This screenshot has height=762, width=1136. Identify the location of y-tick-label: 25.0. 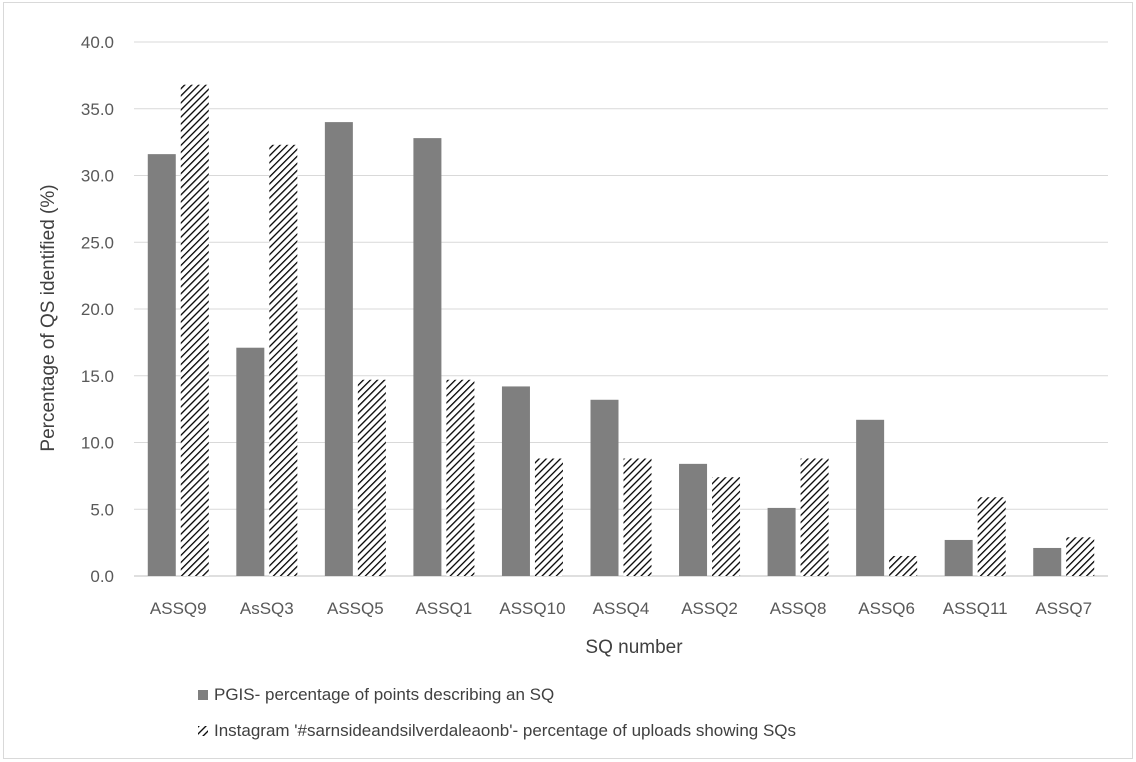
(97, 242).